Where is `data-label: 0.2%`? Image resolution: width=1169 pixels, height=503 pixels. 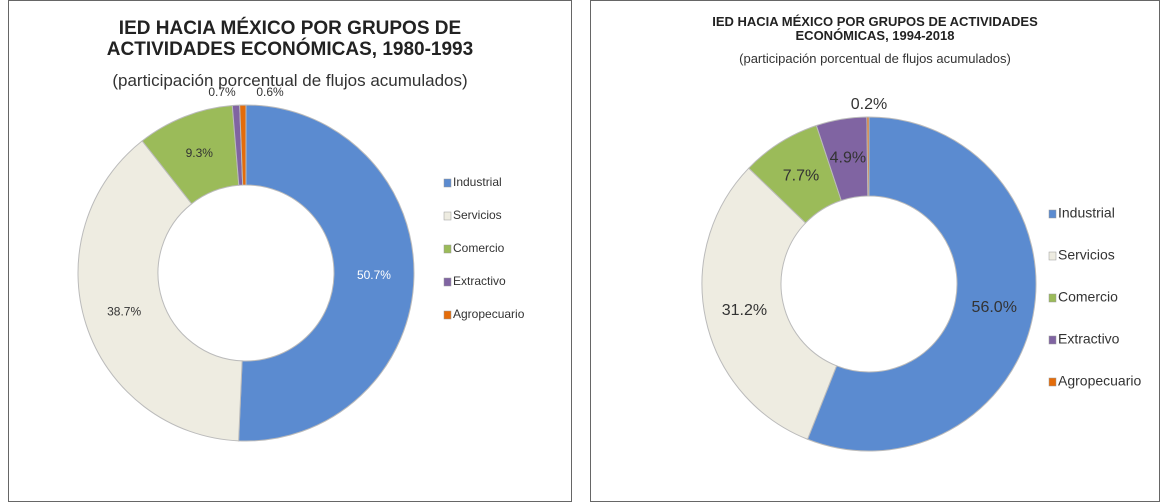 data-label: 0.2% is located at coordinates (869, 104).